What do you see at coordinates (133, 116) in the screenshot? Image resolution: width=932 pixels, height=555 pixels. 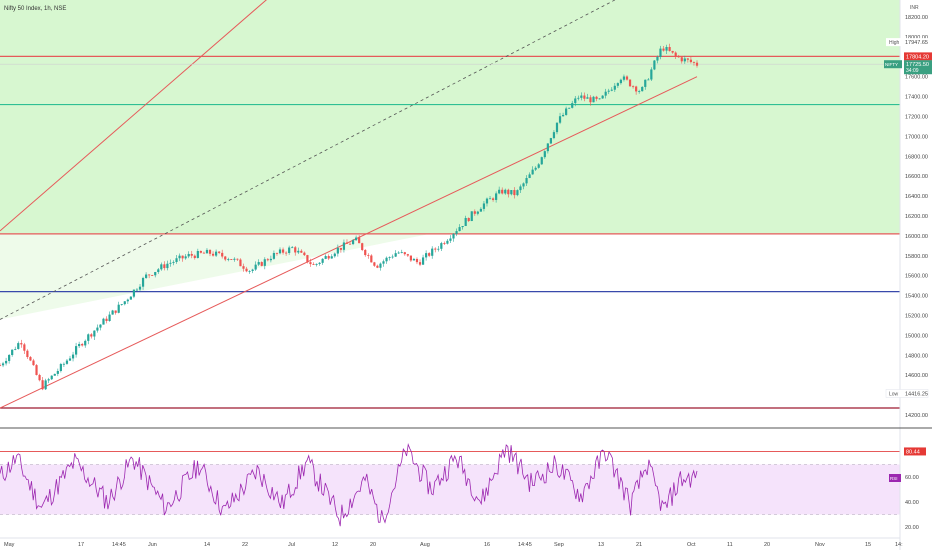 I see `upper-trendline` at bounding box center [133, 116].